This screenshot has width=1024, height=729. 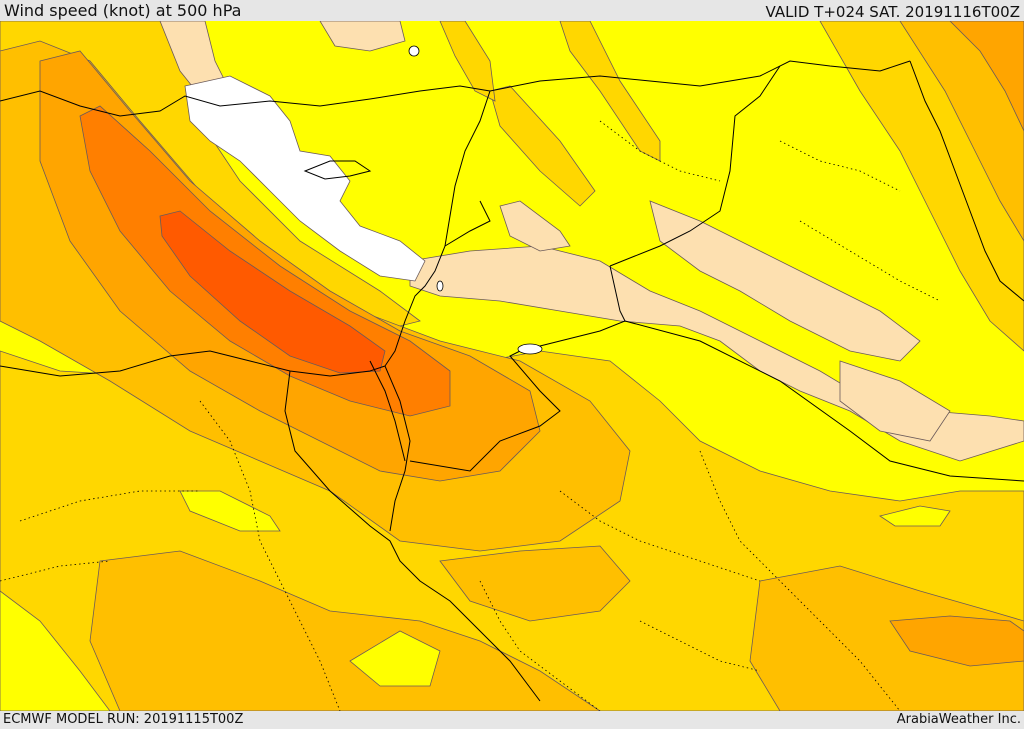 What do you see at coordinates (958, 719) in the screenshot?
I see `provider-label: ArabiaWeather Inc.` at bounding box center [958, 719].